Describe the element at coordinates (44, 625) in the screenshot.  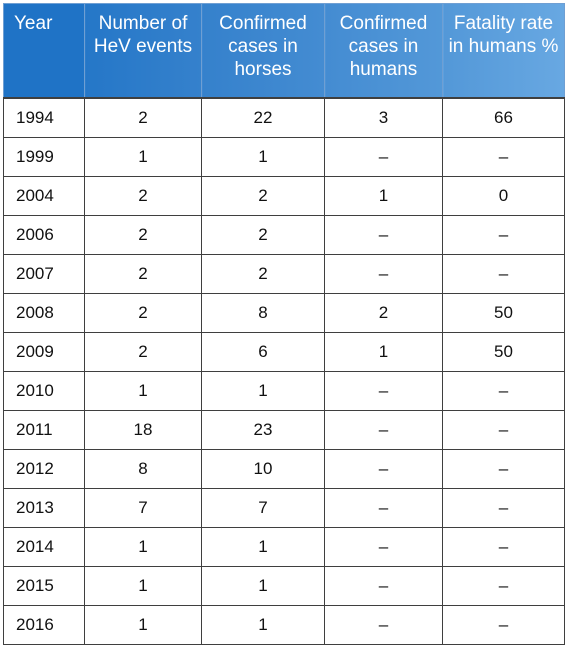
I see `cell-year: 2016` at that location.